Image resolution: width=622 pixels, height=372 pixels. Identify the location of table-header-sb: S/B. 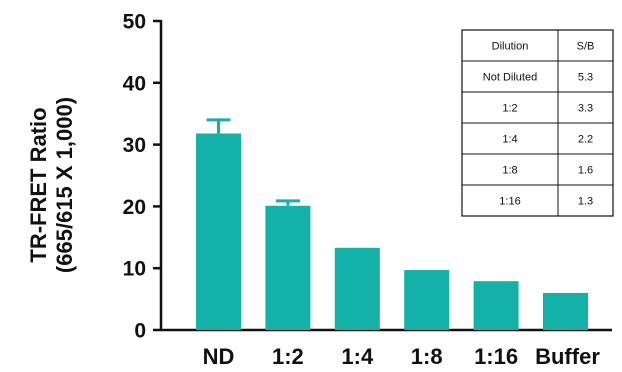
(586, 47).